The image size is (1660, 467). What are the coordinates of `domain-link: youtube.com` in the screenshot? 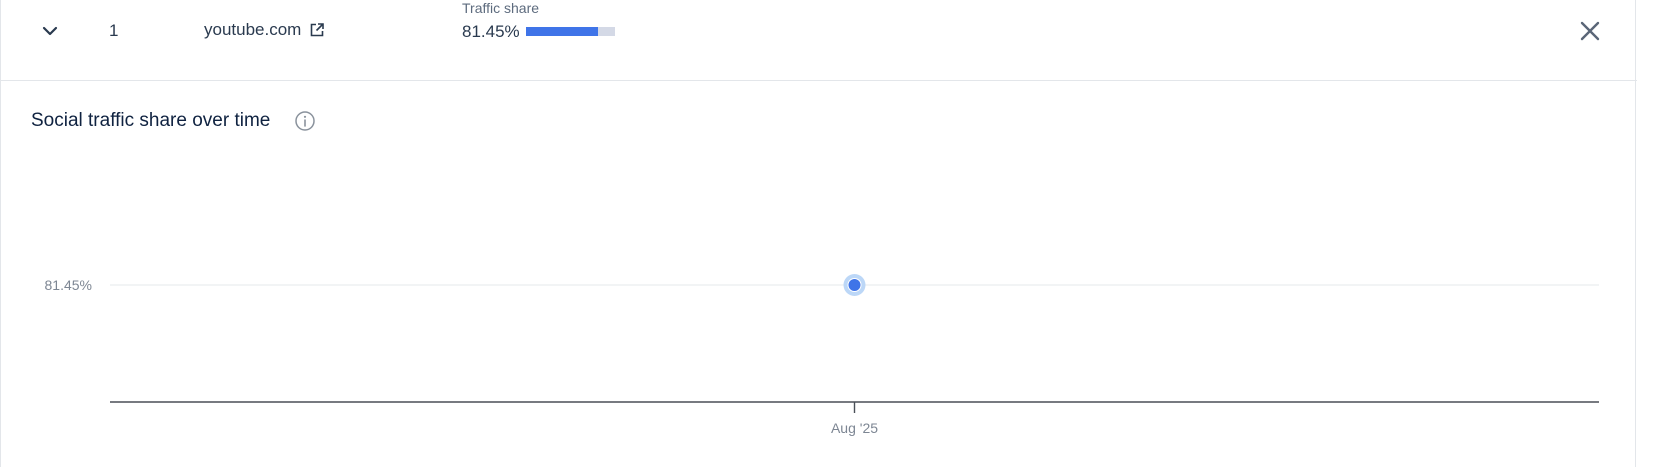 It's located at (264, 30).